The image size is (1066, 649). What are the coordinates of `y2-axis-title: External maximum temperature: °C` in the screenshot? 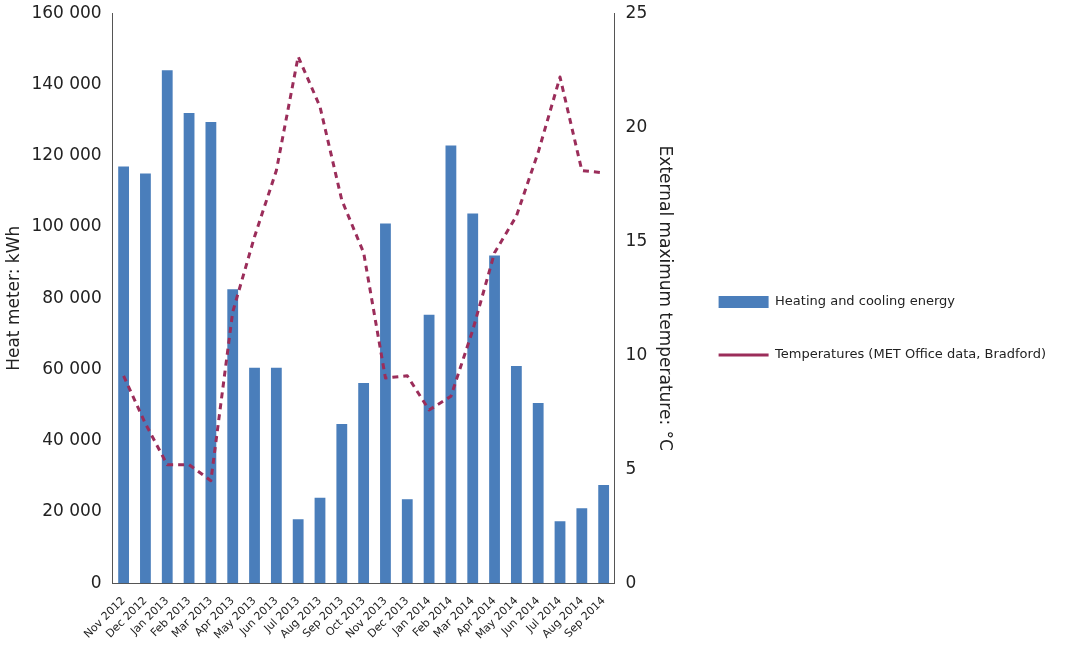 It's located at (665, 298).